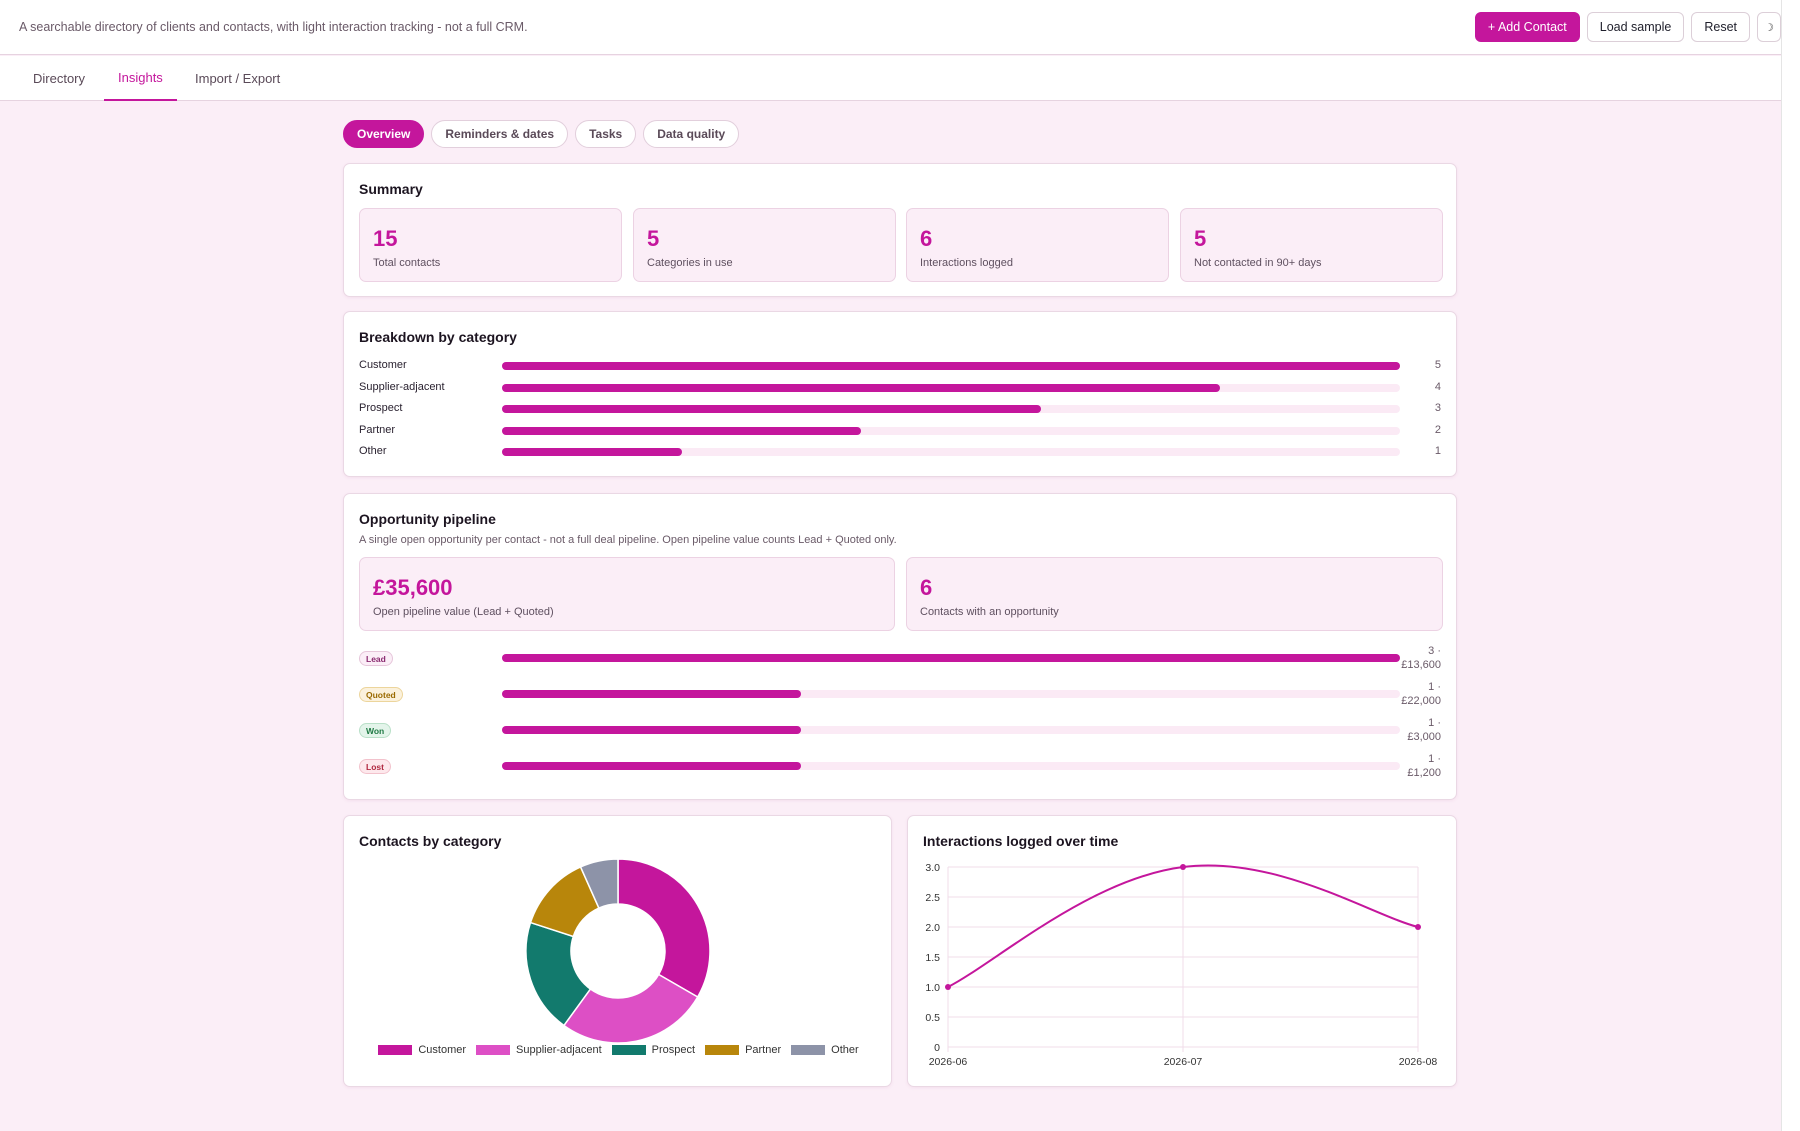  Describe the element at coordinates (238, 78) in the screenshot. I see `tab-import-export: Import / Export` at that location.